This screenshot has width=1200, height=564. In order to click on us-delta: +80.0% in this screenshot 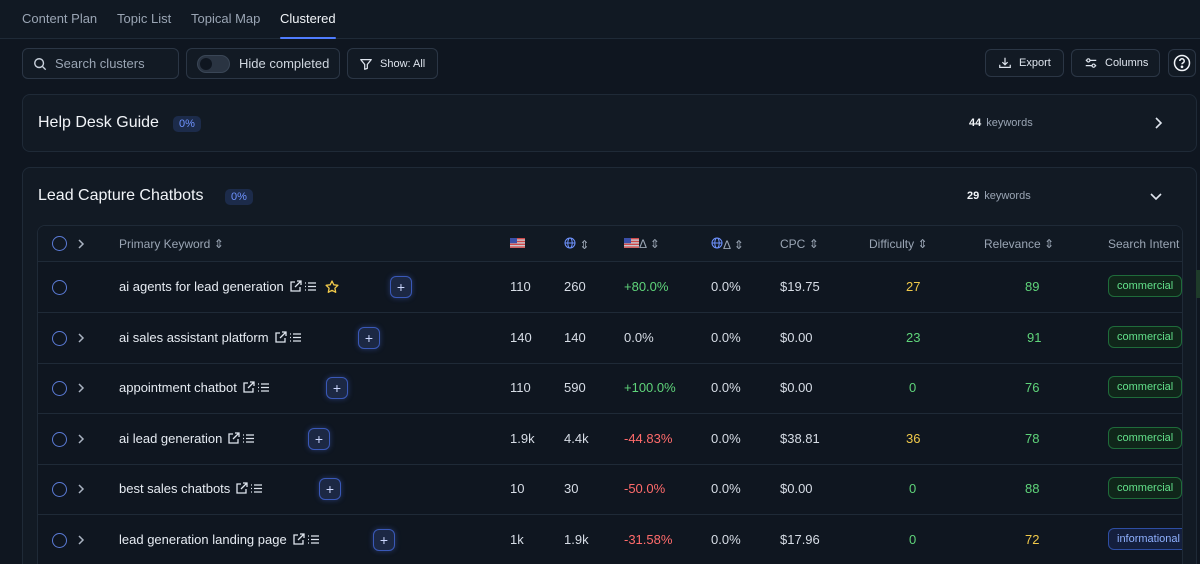, I will do `click(646, 286)`.